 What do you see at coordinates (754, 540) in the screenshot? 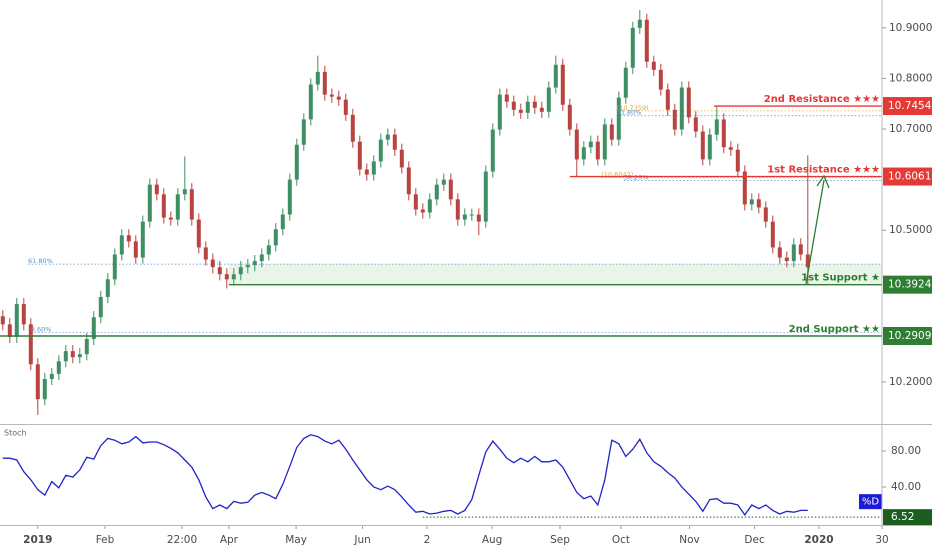
I see `x-tick-label: Dec` at bounding box center [754, 540].